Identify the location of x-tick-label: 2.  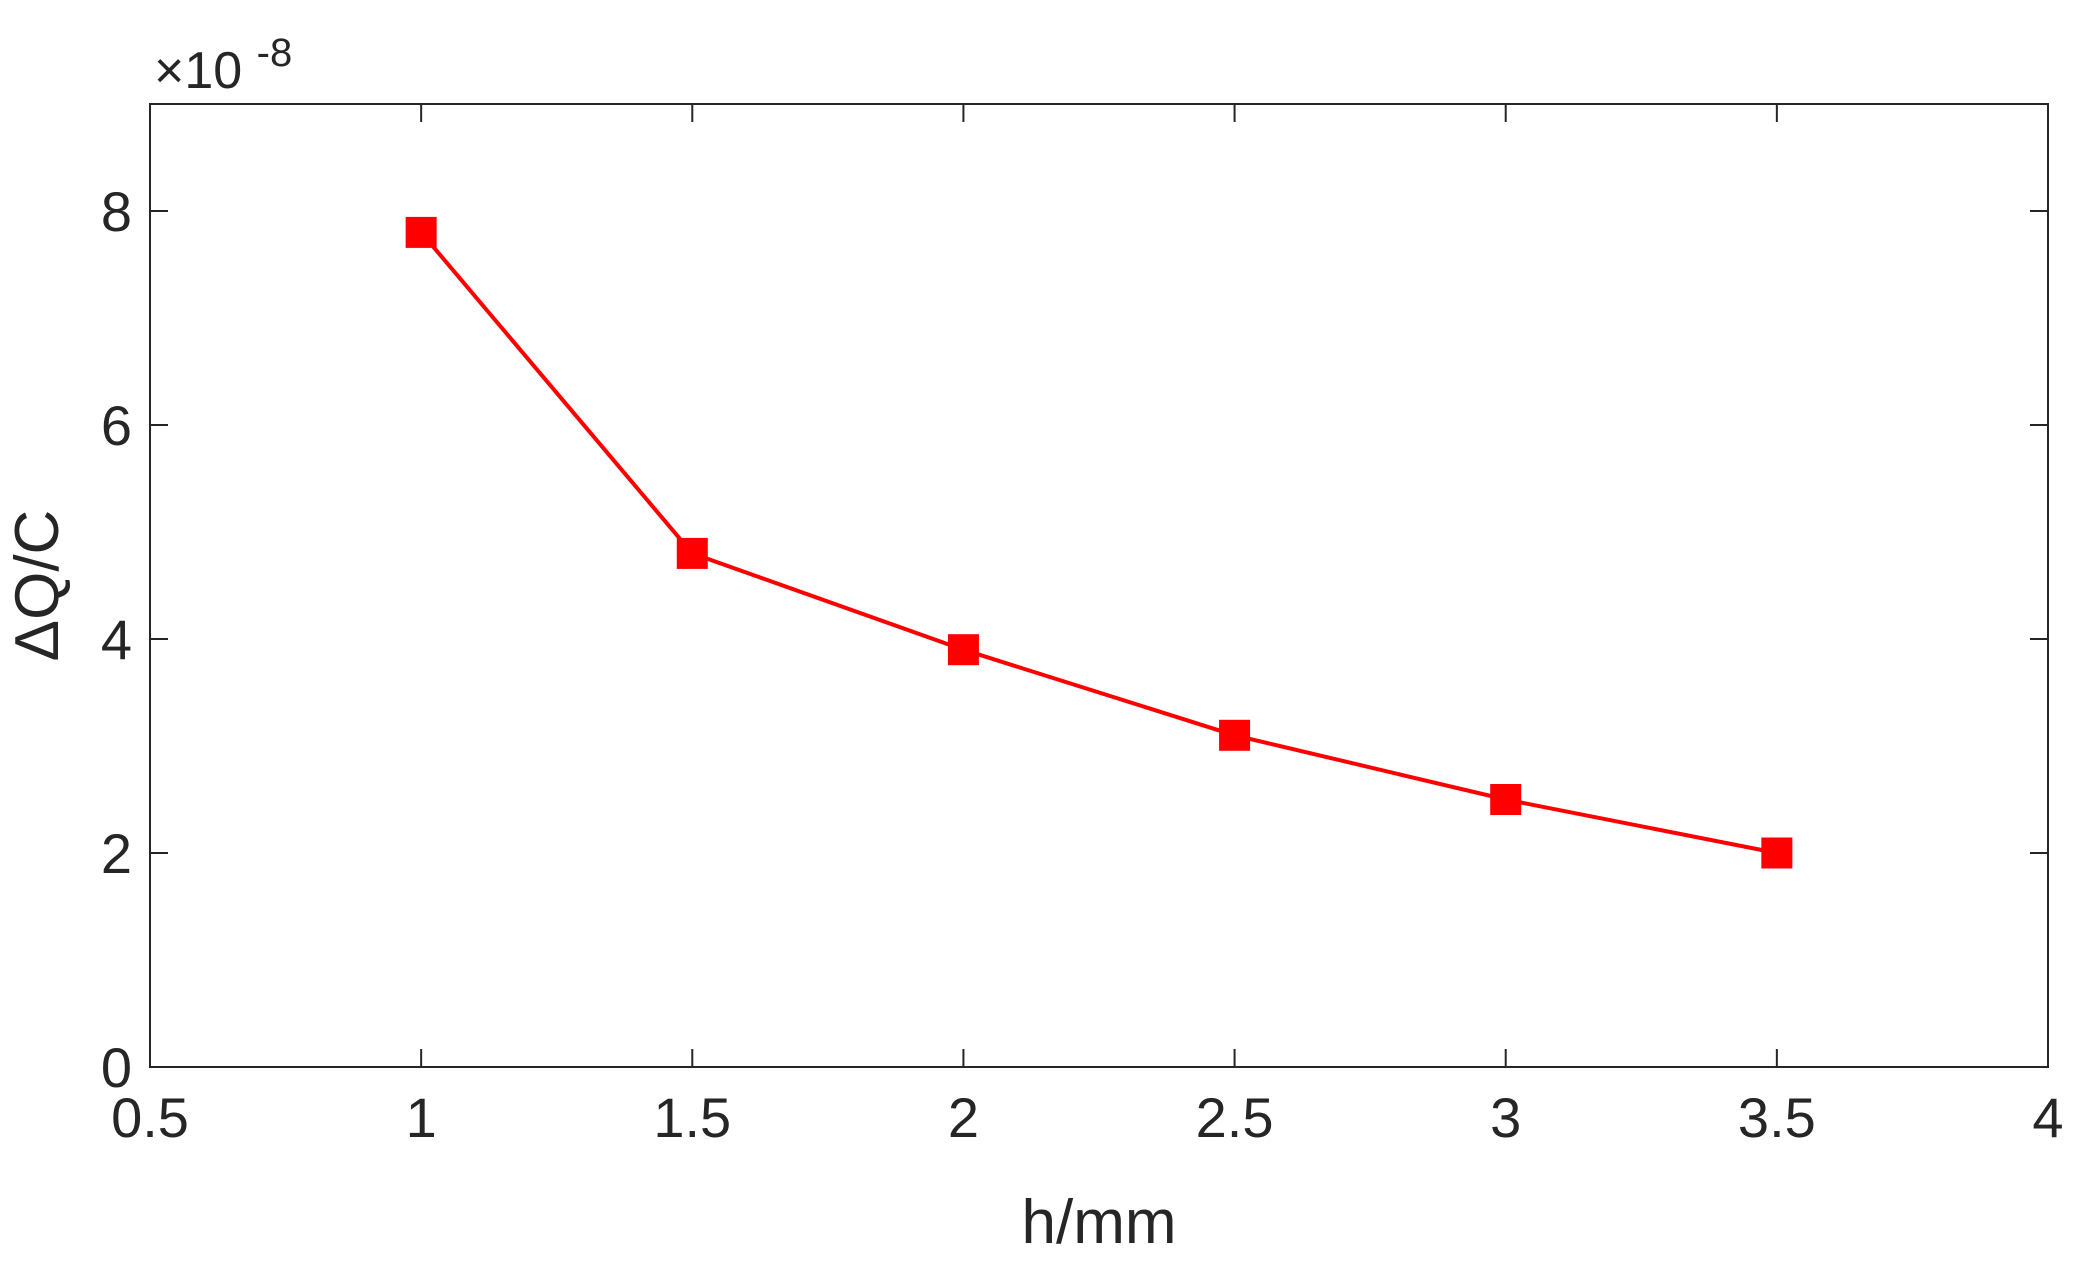
(963, 1117).